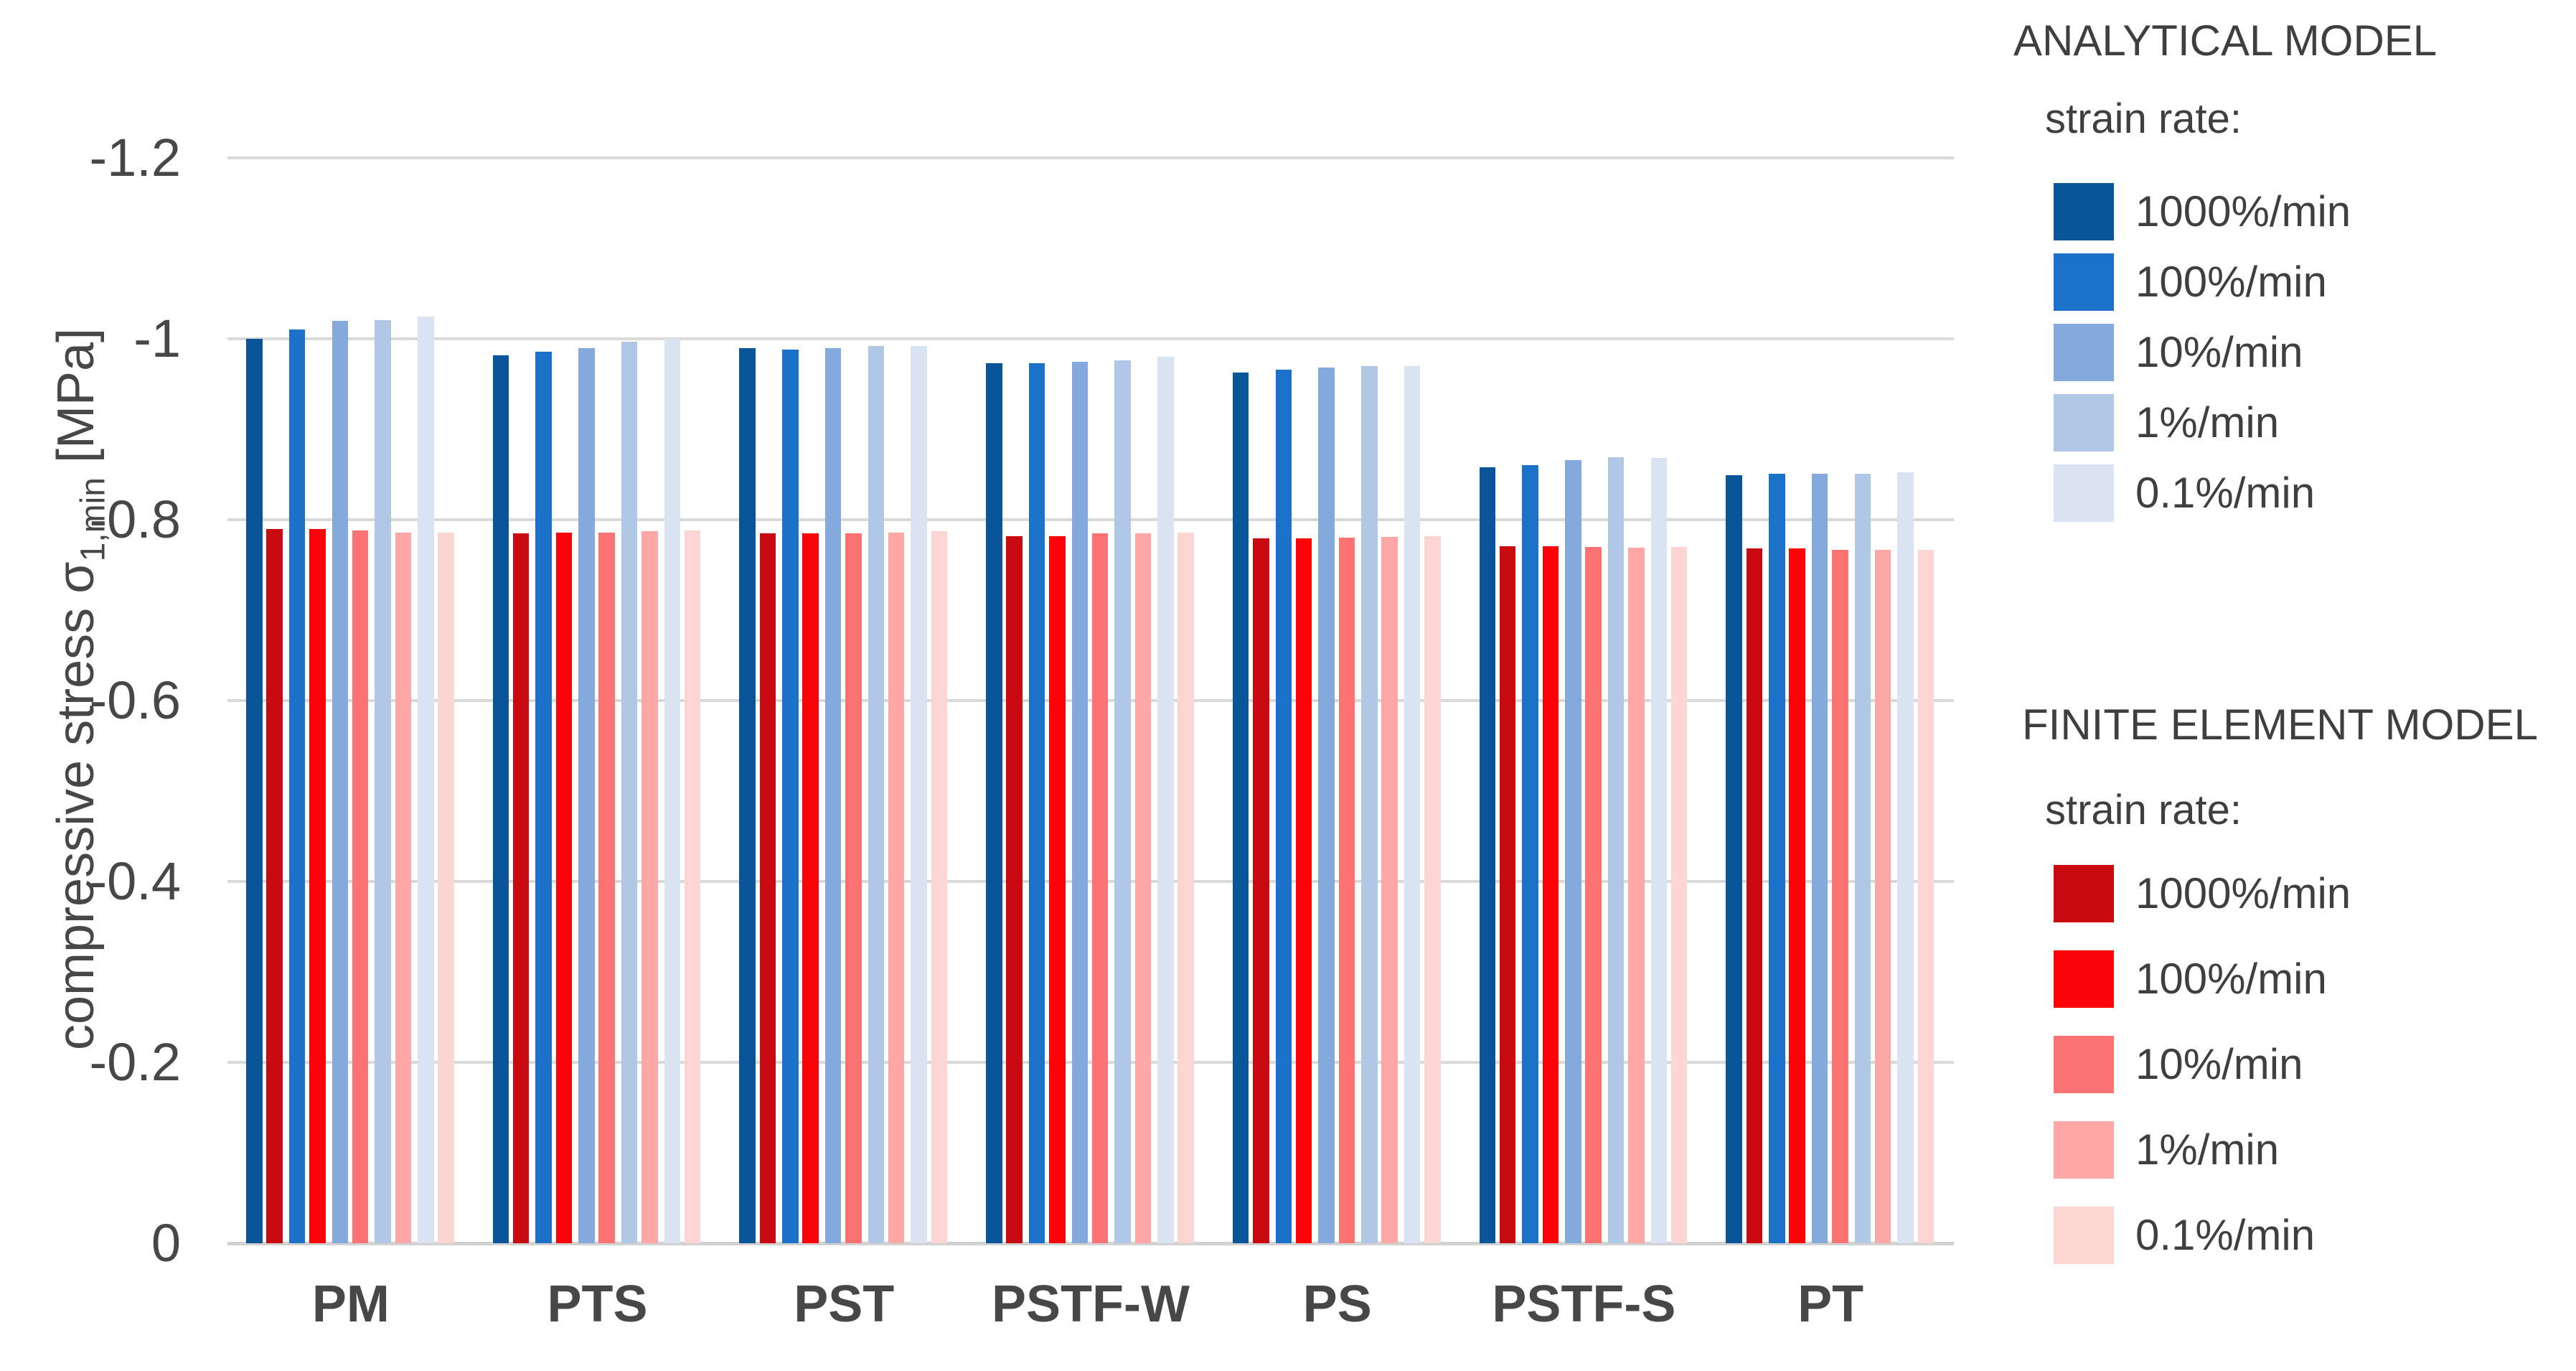 Image resolution: width=2576 pixels, height=1371 pixels. Describe the element at coordinates (810, 888) in the screenshot. I see `bar-fem-100min-PST` at that location.